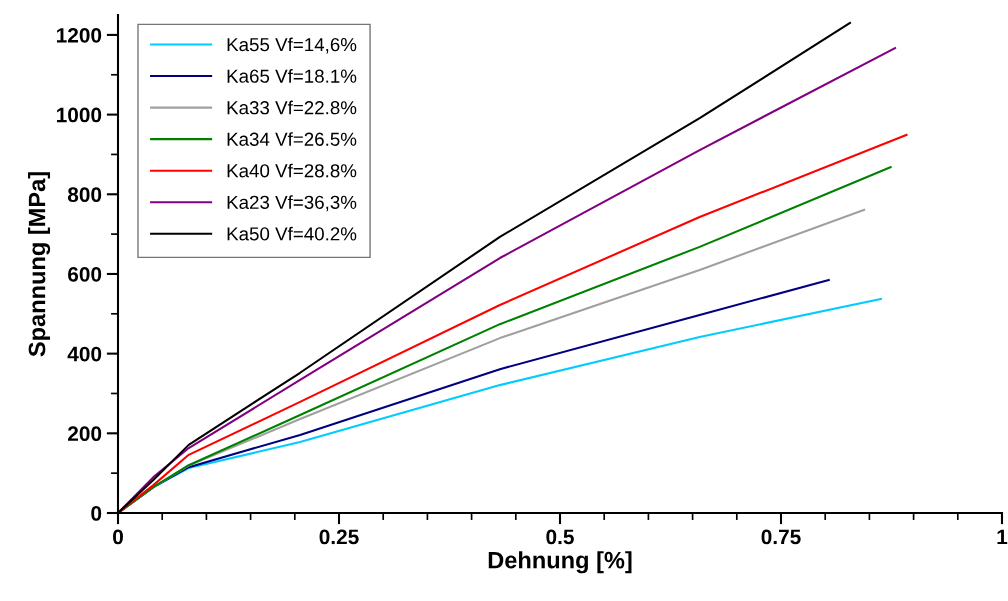  Describe the element at coordinates (79, 35) in the screenshot. I see `y-tick-label: 1200` at that location.